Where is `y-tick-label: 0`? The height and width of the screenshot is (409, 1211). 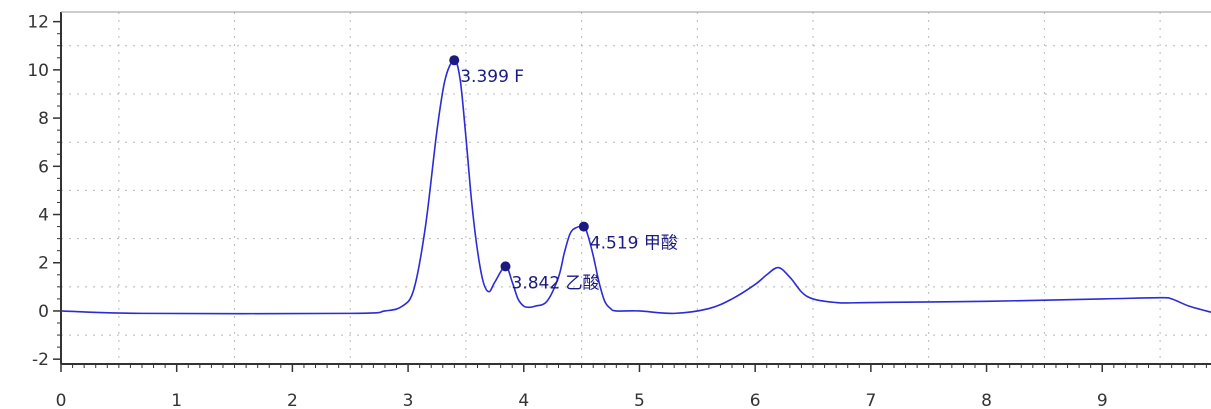
y-tick-label: 0 is located at coordinates (43, 312).